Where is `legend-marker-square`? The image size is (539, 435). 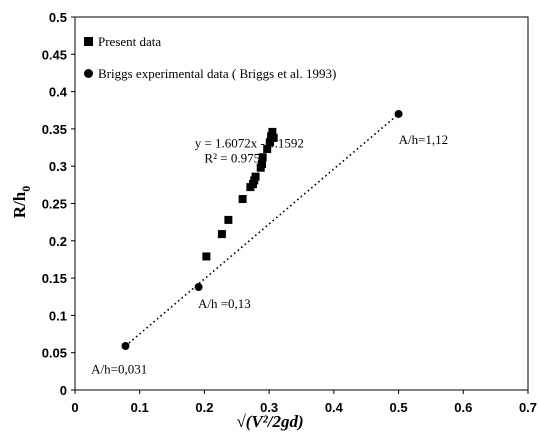
legend-marker-square is located at coordinates (88, 41).